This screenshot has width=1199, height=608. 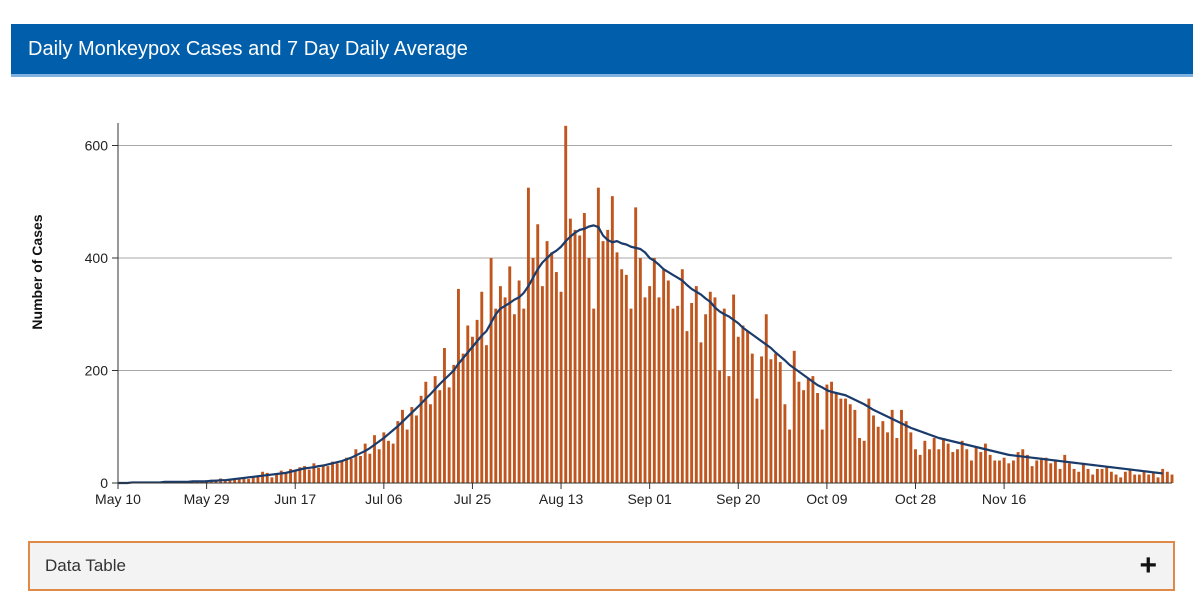 I want to click on y-tick-label-1: 200, so click(x=97, y=371).